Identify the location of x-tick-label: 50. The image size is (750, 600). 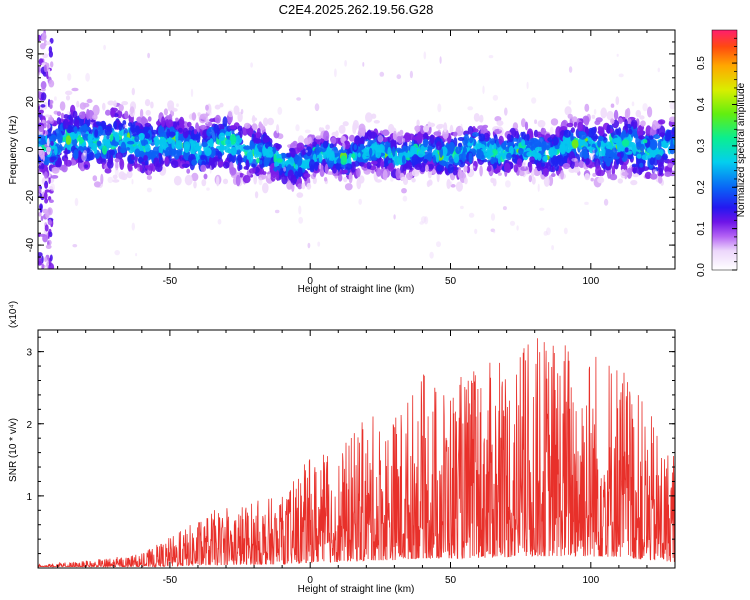
(451, 281).